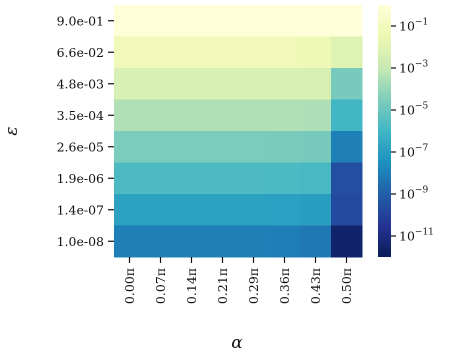  I want to click on x-tick-label: 0.00π, so click(129, 286).